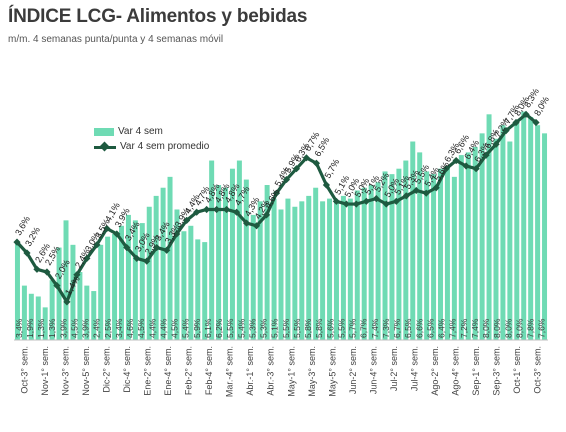  I want to click on x-tick-label-11: Abr.-1° sem., so click(250, 371).